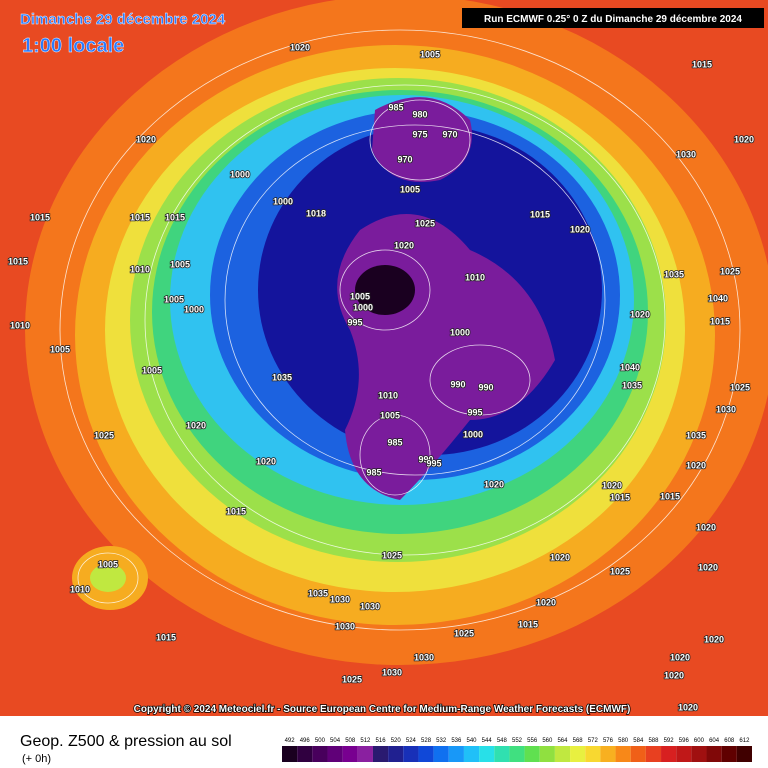 The width and height of the screenshot is (768, 768). I want to click on legend-title: Geop. Z500 & pression au sol, so click(126, 741).